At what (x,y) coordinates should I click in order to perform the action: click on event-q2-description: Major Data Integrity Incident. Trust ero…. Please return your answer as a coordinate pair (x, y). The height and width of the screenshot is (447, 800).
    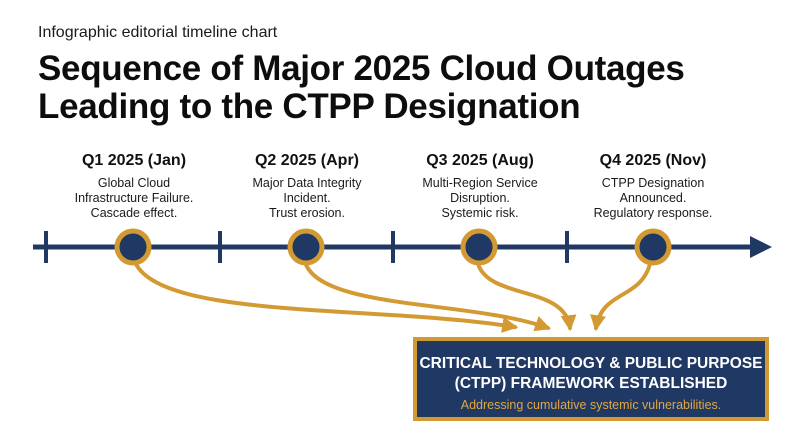
    Looking at the image, I should click on (307, 198).